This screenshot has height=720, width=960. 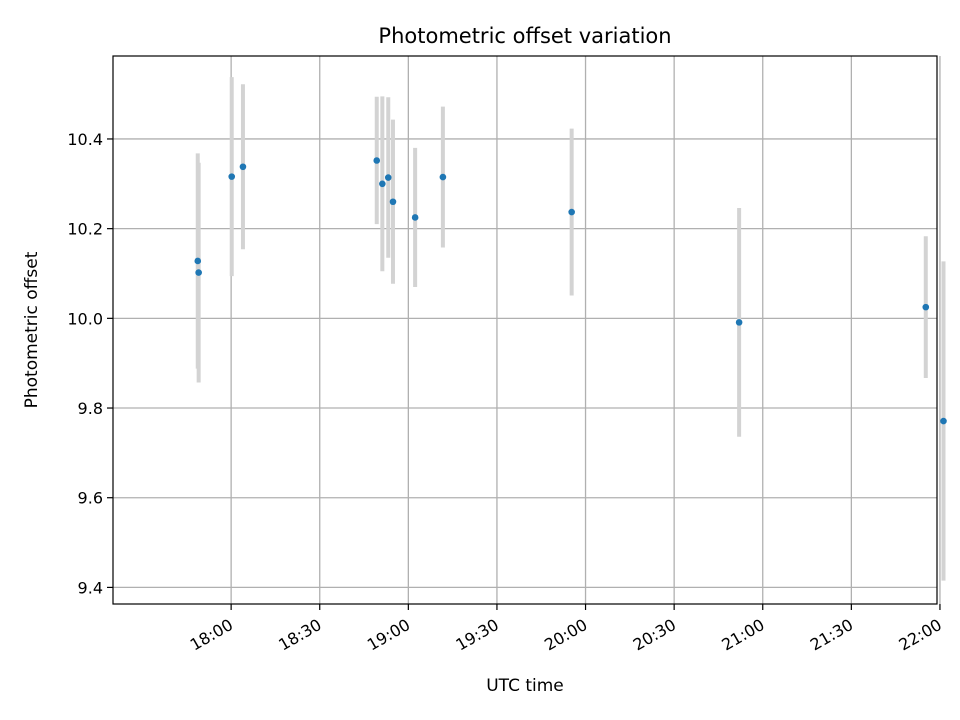 I want to click on y-tick-label: 9.6, so click(x=90, y=498).